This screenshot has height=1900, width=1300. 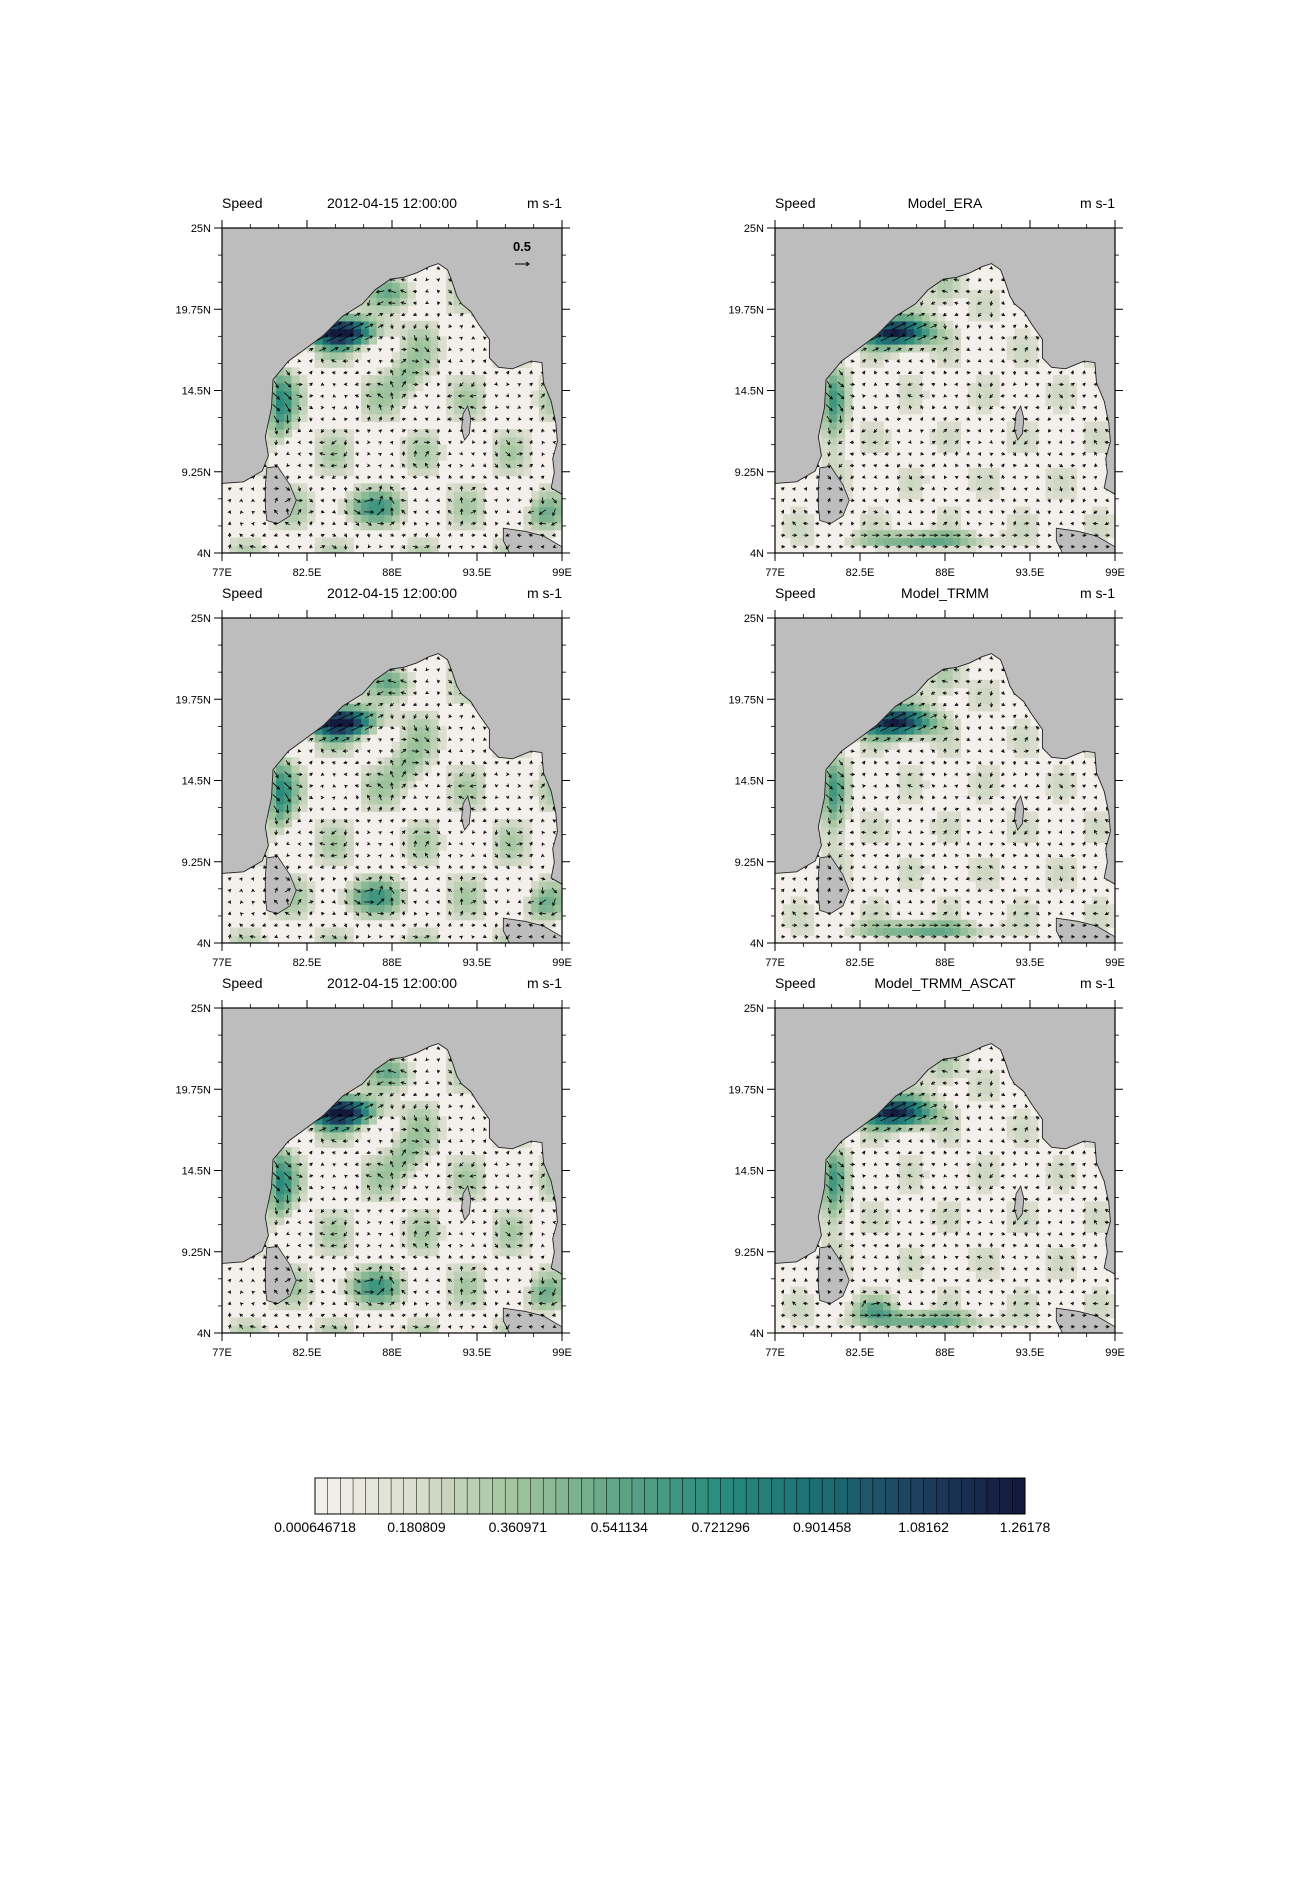 I want to click on reference-arrow-icon, so click(x=522, y=264).